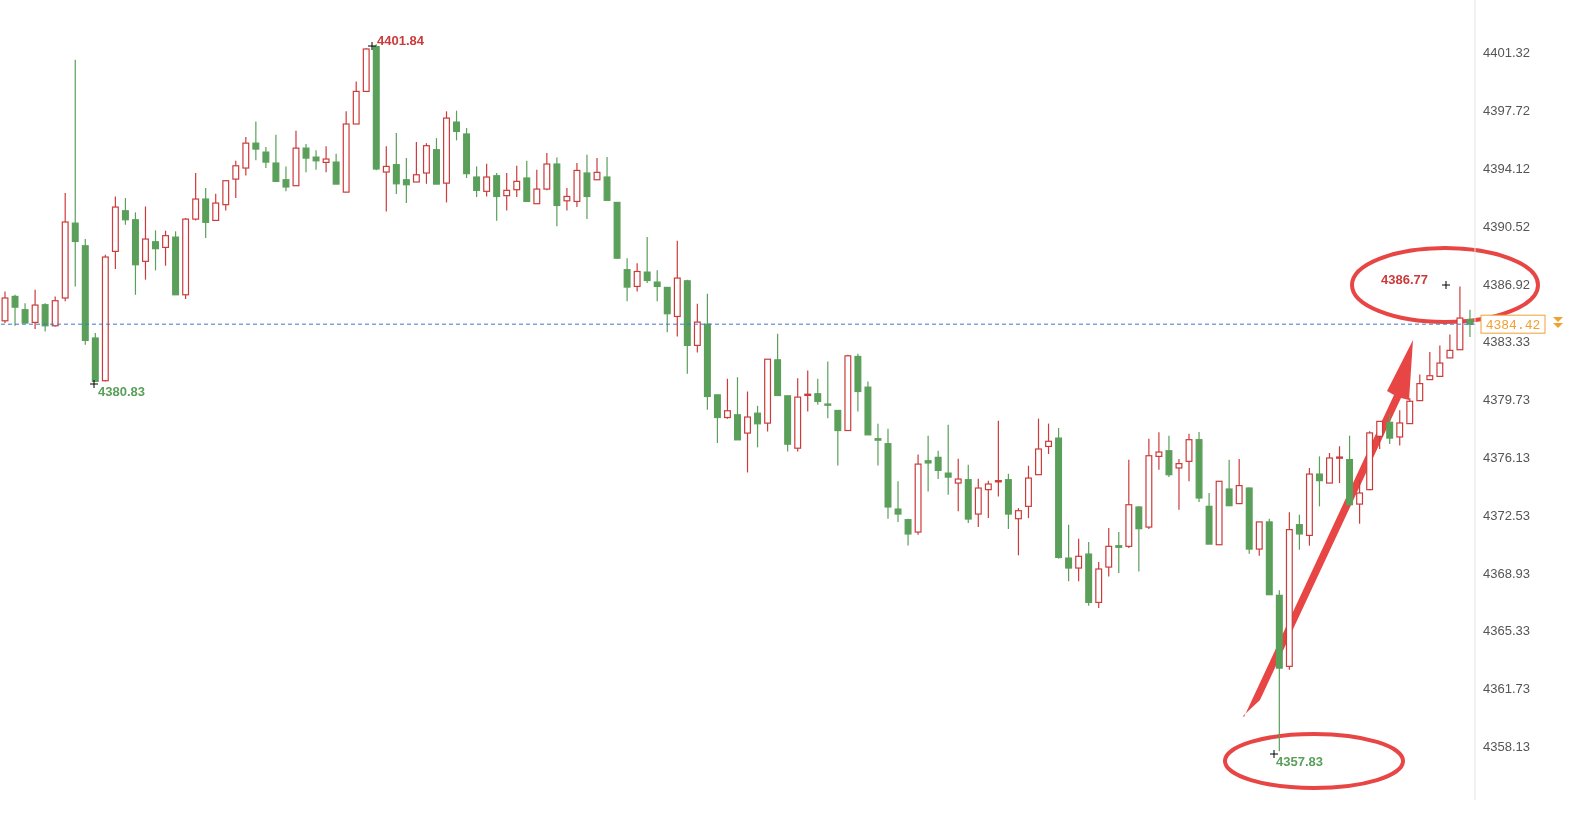  What do you see at coordinates (121, 391) in the screenshot?
I see `annotation: 4380.83` at bounding box center [121, 391].